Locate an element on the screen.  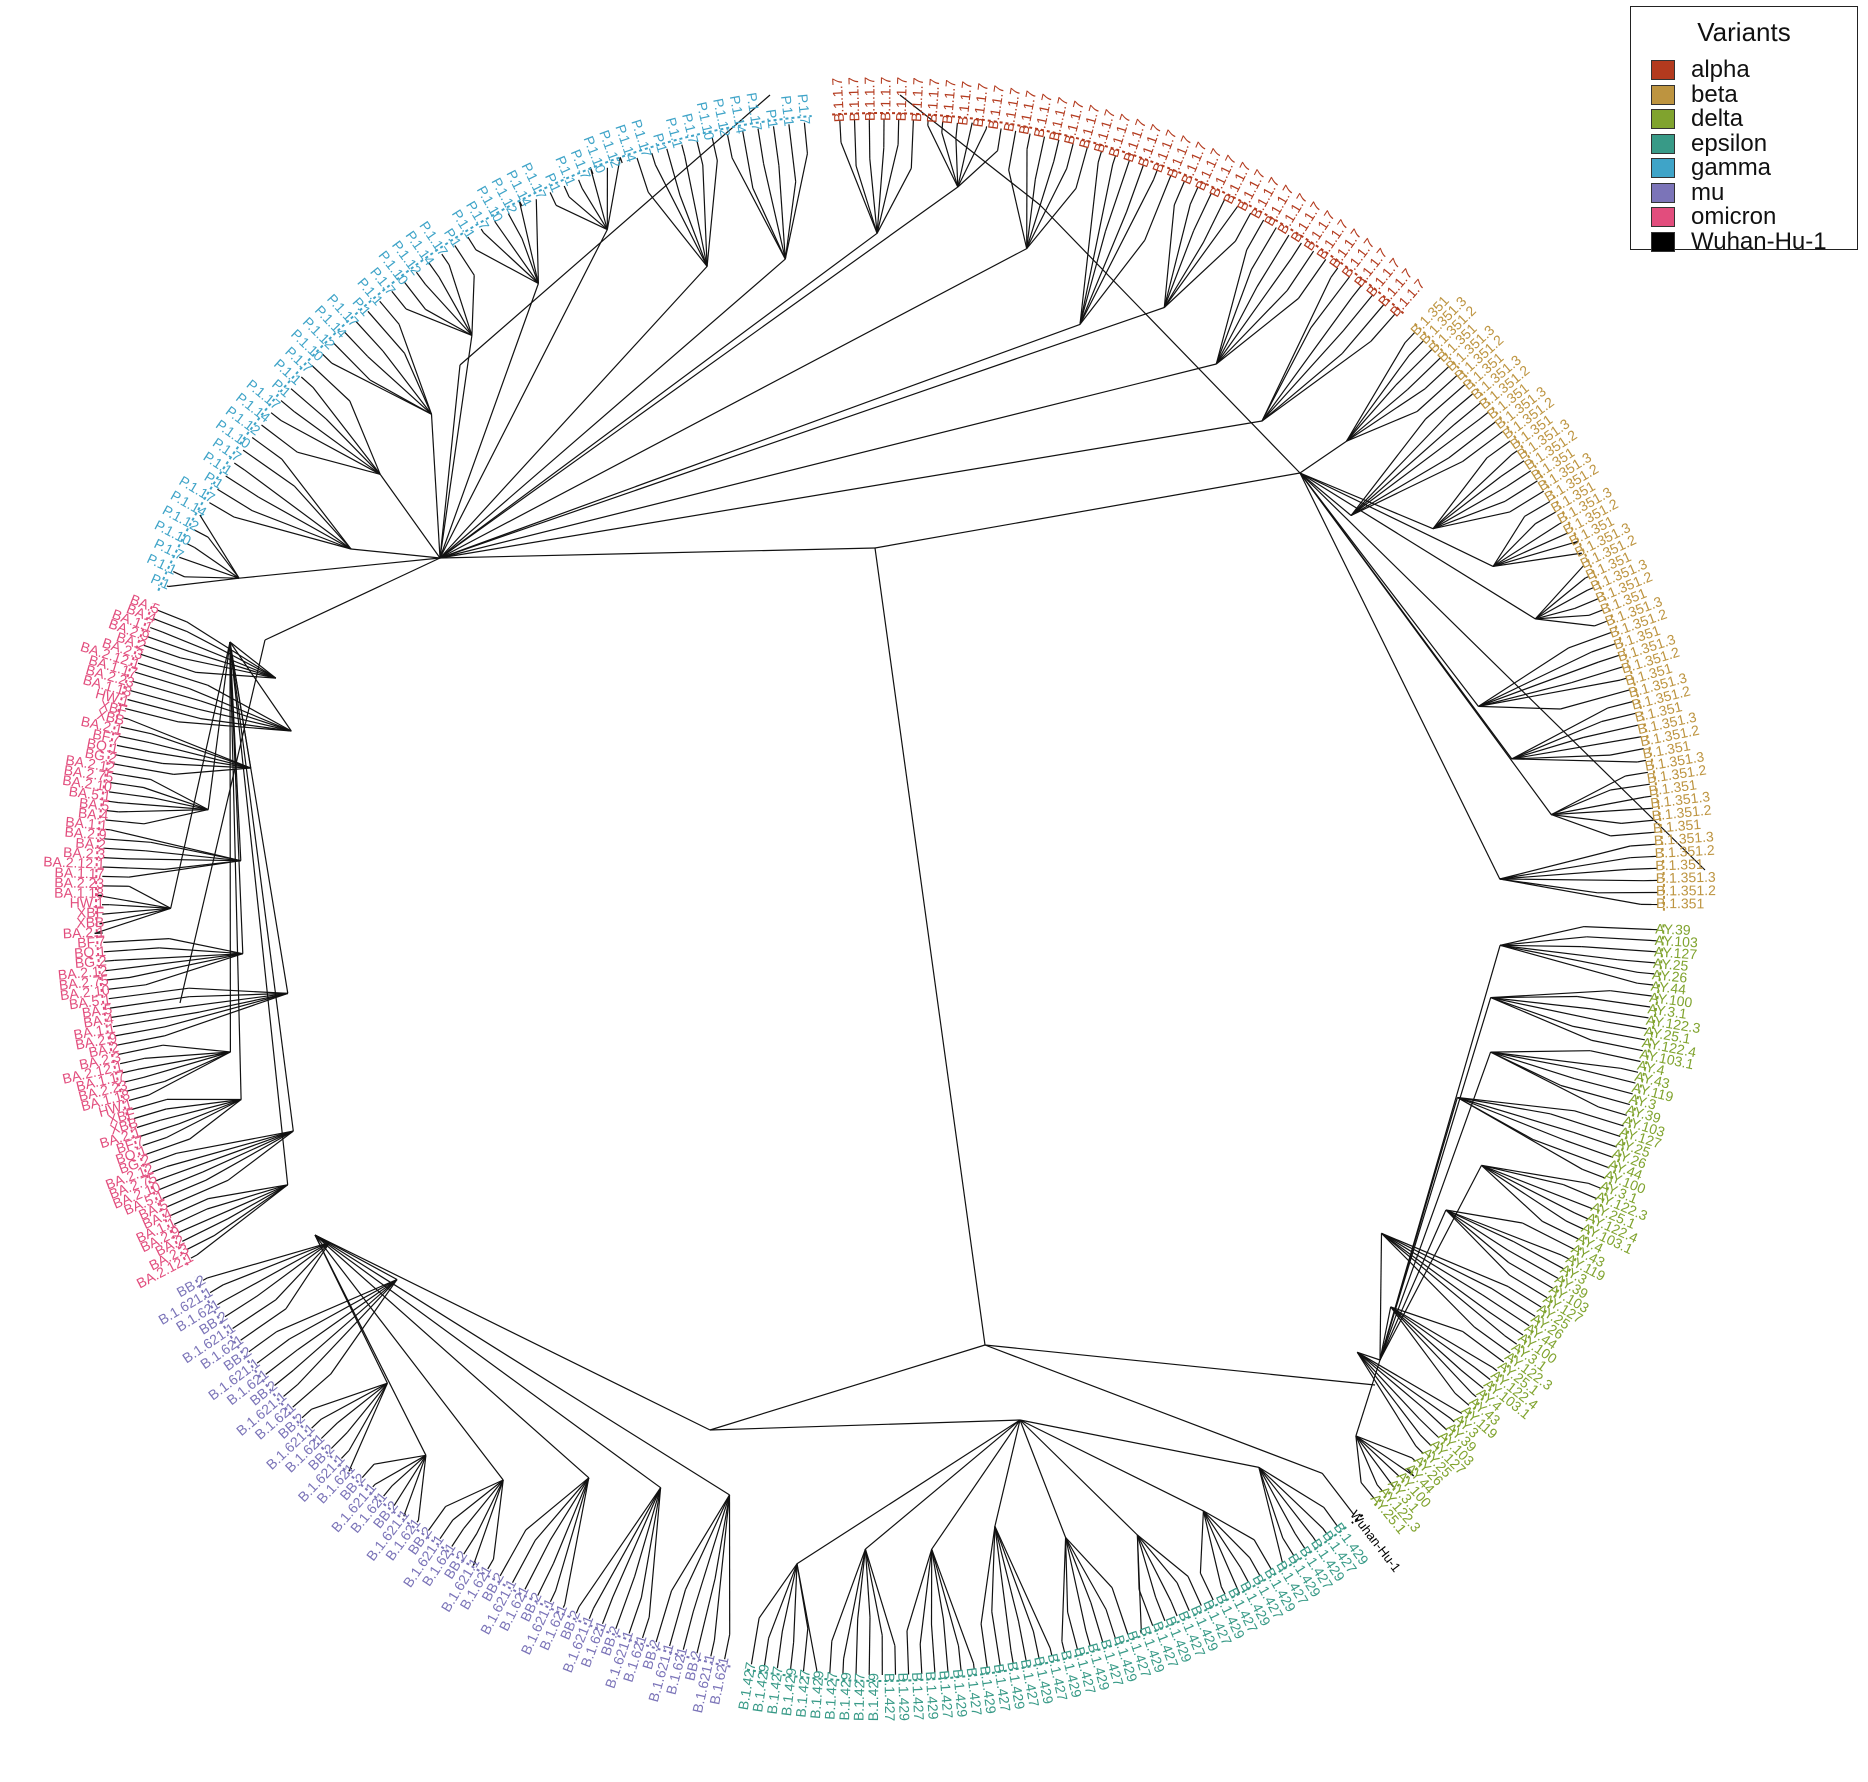
legend-item-delta: delta is located at coordinates (1697, 119).